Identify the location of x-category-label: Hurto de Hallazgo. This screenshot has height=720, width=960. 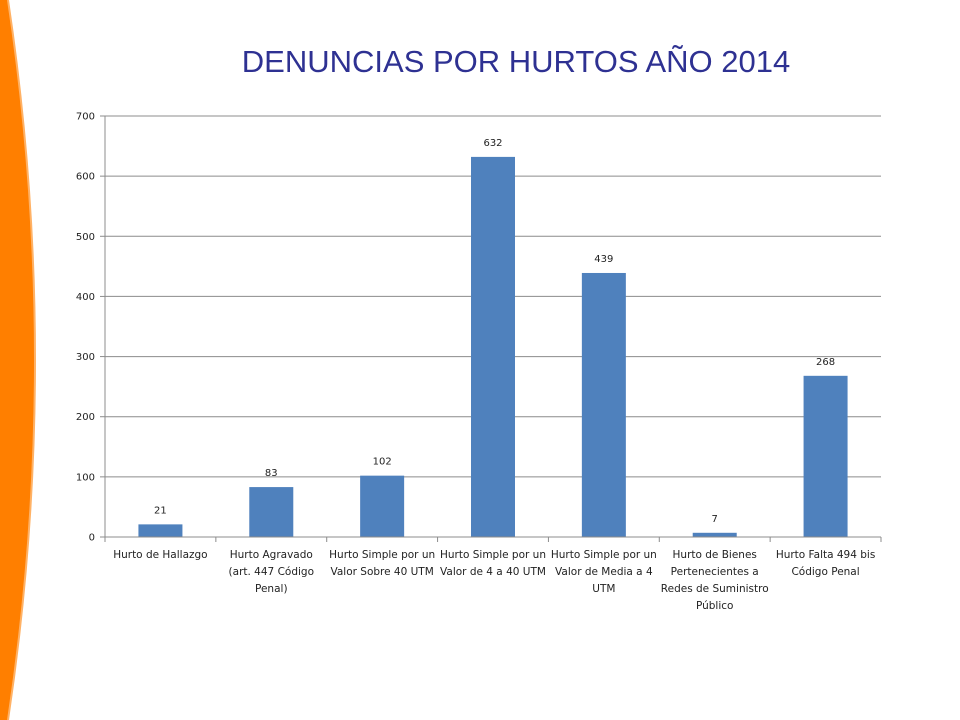
(160, 555).